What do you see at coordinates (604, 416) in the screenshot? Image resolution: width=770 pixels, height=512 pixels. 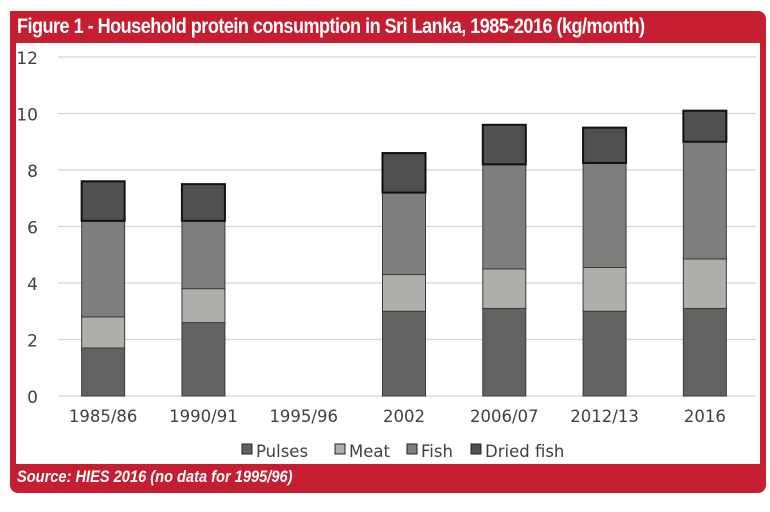 I see `x-tick-label: 2012/13` at bounding box center [604, 416].